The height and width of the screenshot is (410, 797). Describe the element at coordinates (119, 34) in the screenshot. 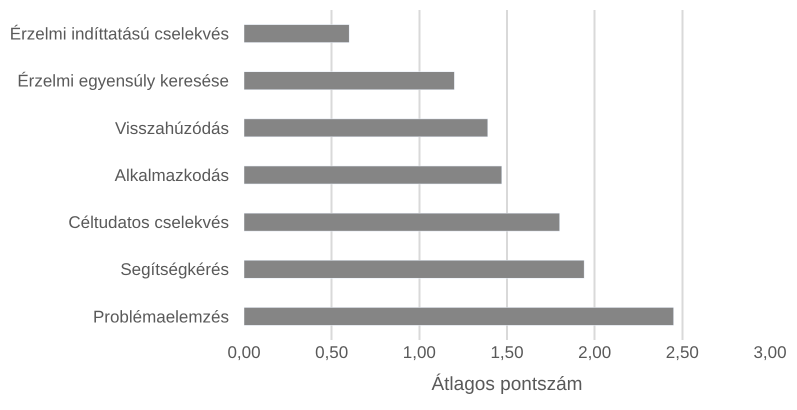

I see `y-tick-label: Érzelmi indíttatású cselekvés` at that location.